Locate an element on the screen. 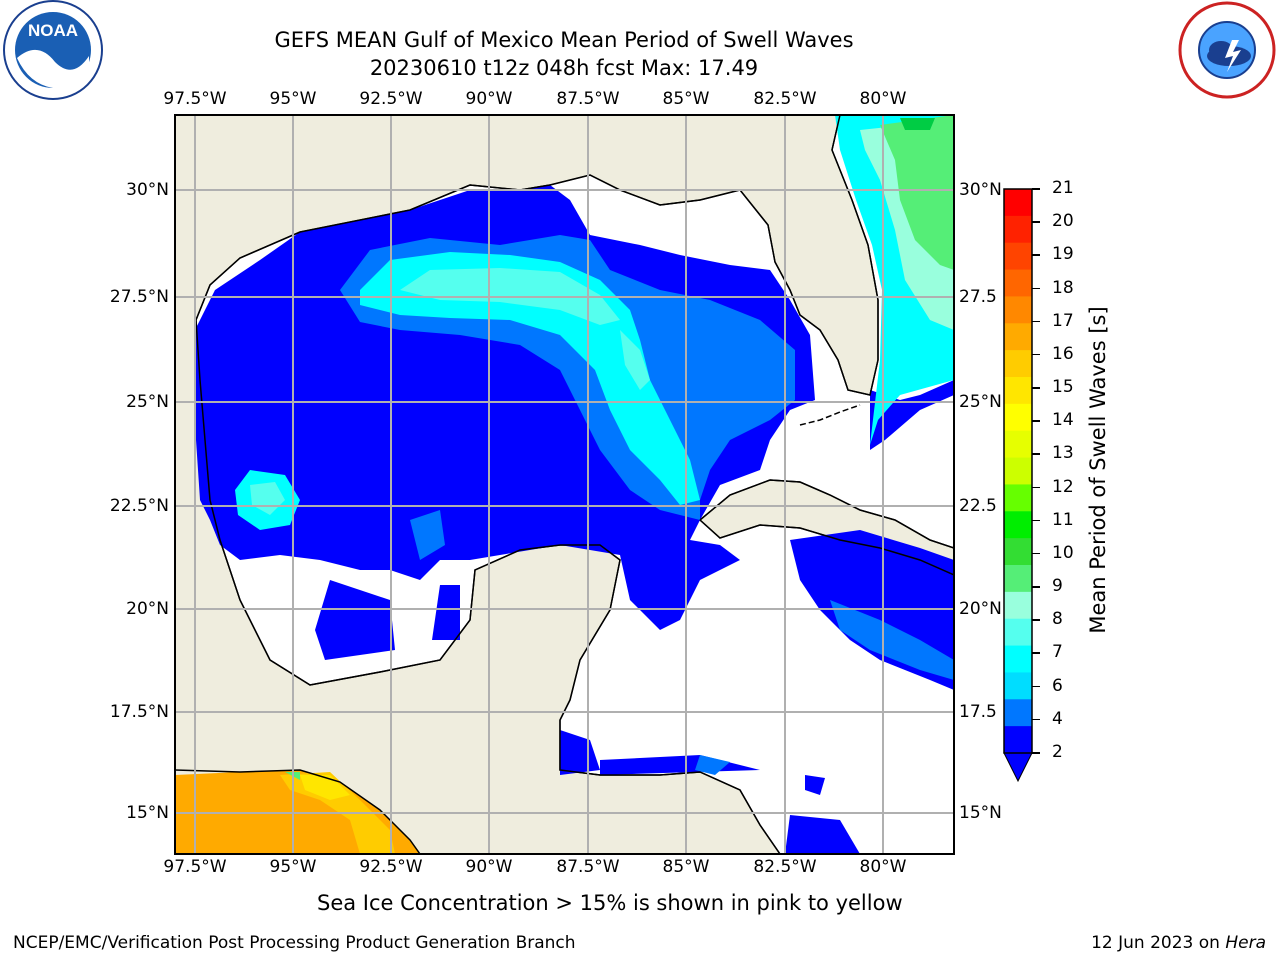 The width and height of the screenshot is (1280, 960). lat-label-left: 25°N is located at coordinates (147, 402).